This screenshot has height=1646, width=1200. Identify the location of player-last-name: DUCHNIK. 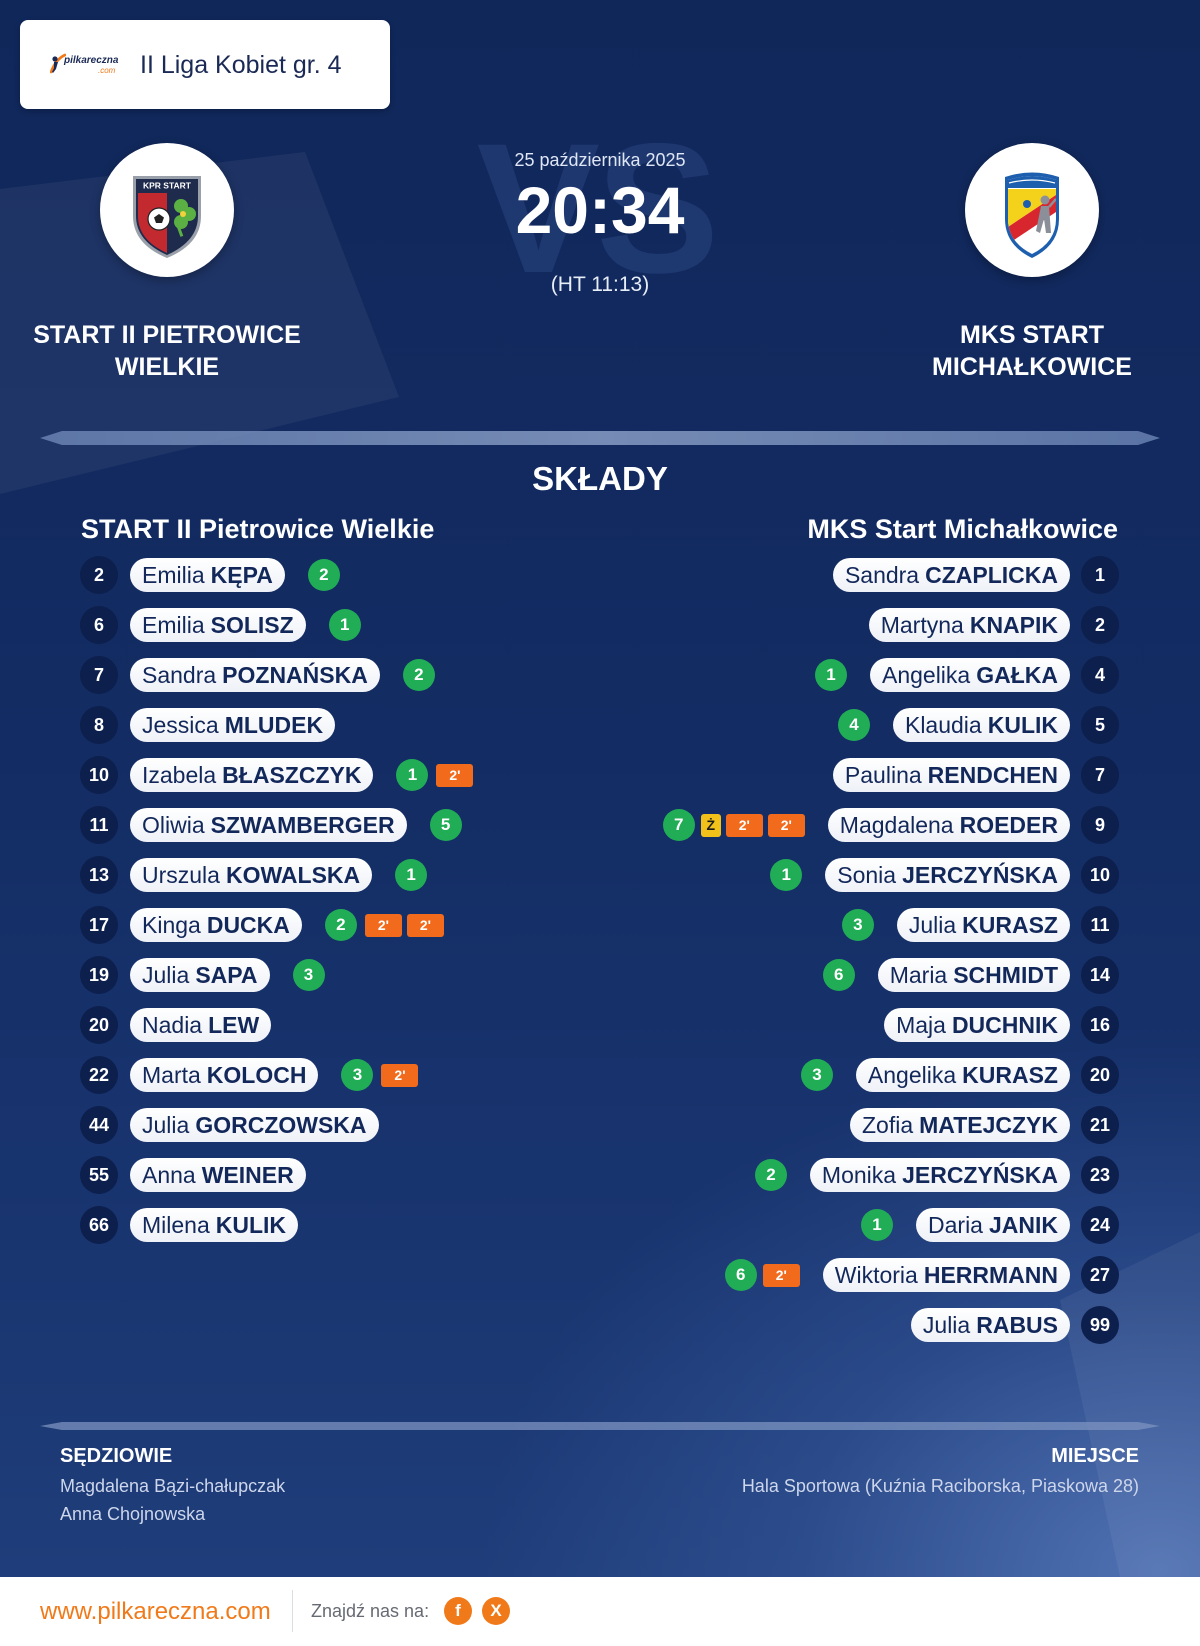
(1004, 1024).